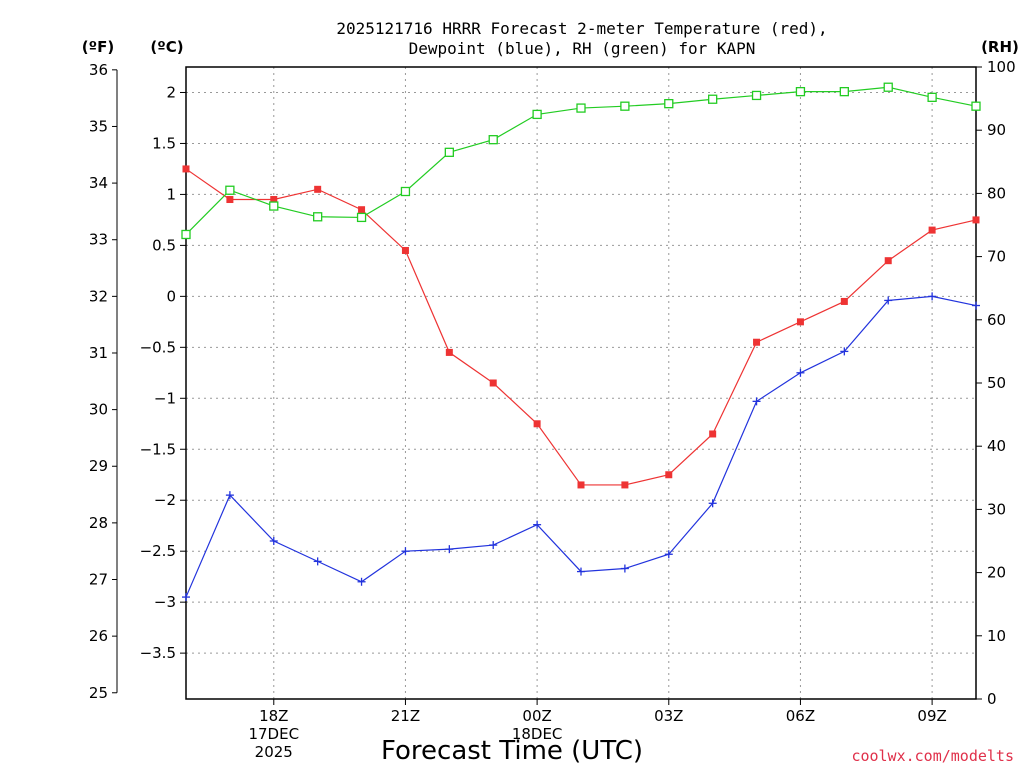 This screenshot has width=1024, height=768. Describe the element at coordinates (996, 130) in the screenshot. I see `rh-tick-label: 90` at that location.